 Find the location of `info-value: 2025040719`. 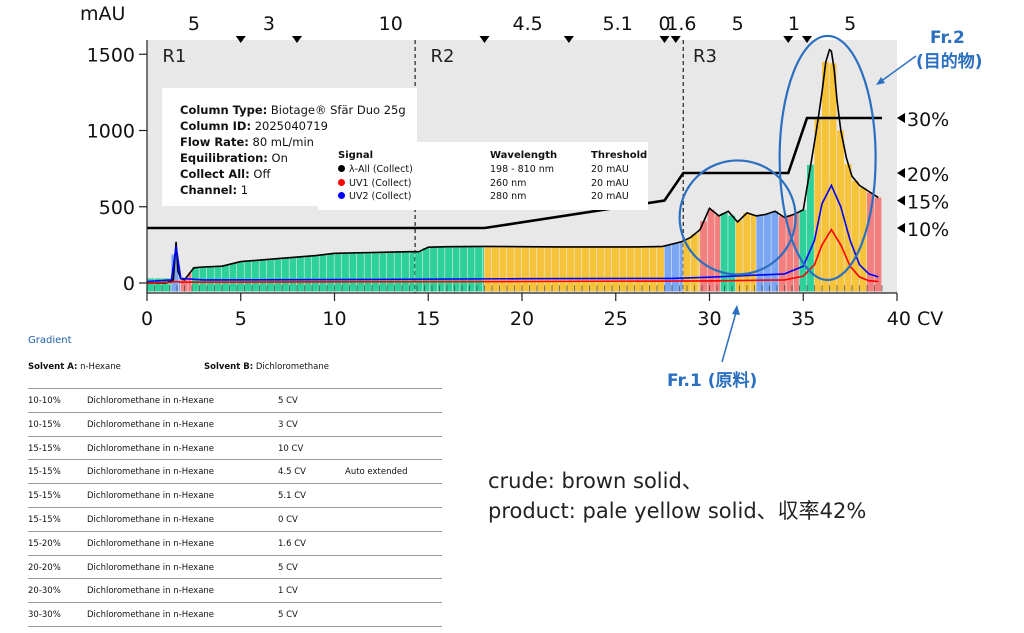

info-value: 2025040719 is located at coordinates (289, 126).